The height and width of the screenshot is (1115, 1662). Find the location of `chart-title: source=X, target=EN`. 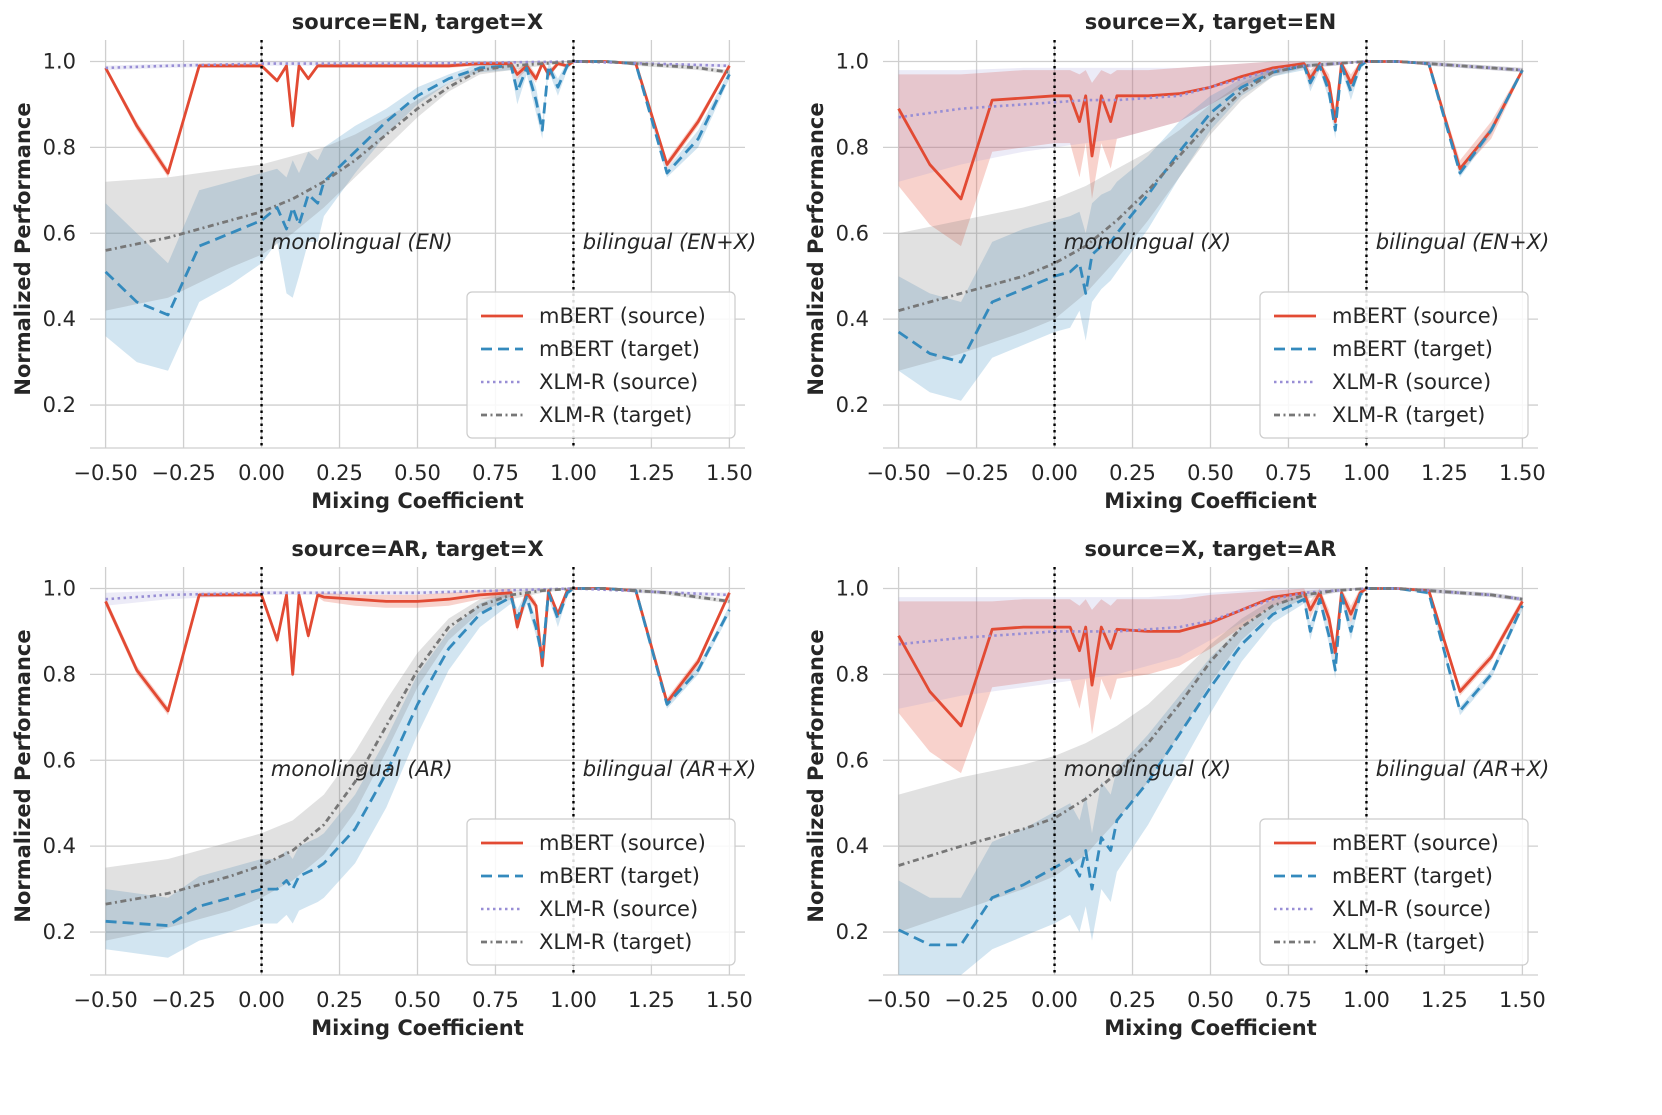

chart-title: source=X, target=EN is located at coordinates (1210, 22).